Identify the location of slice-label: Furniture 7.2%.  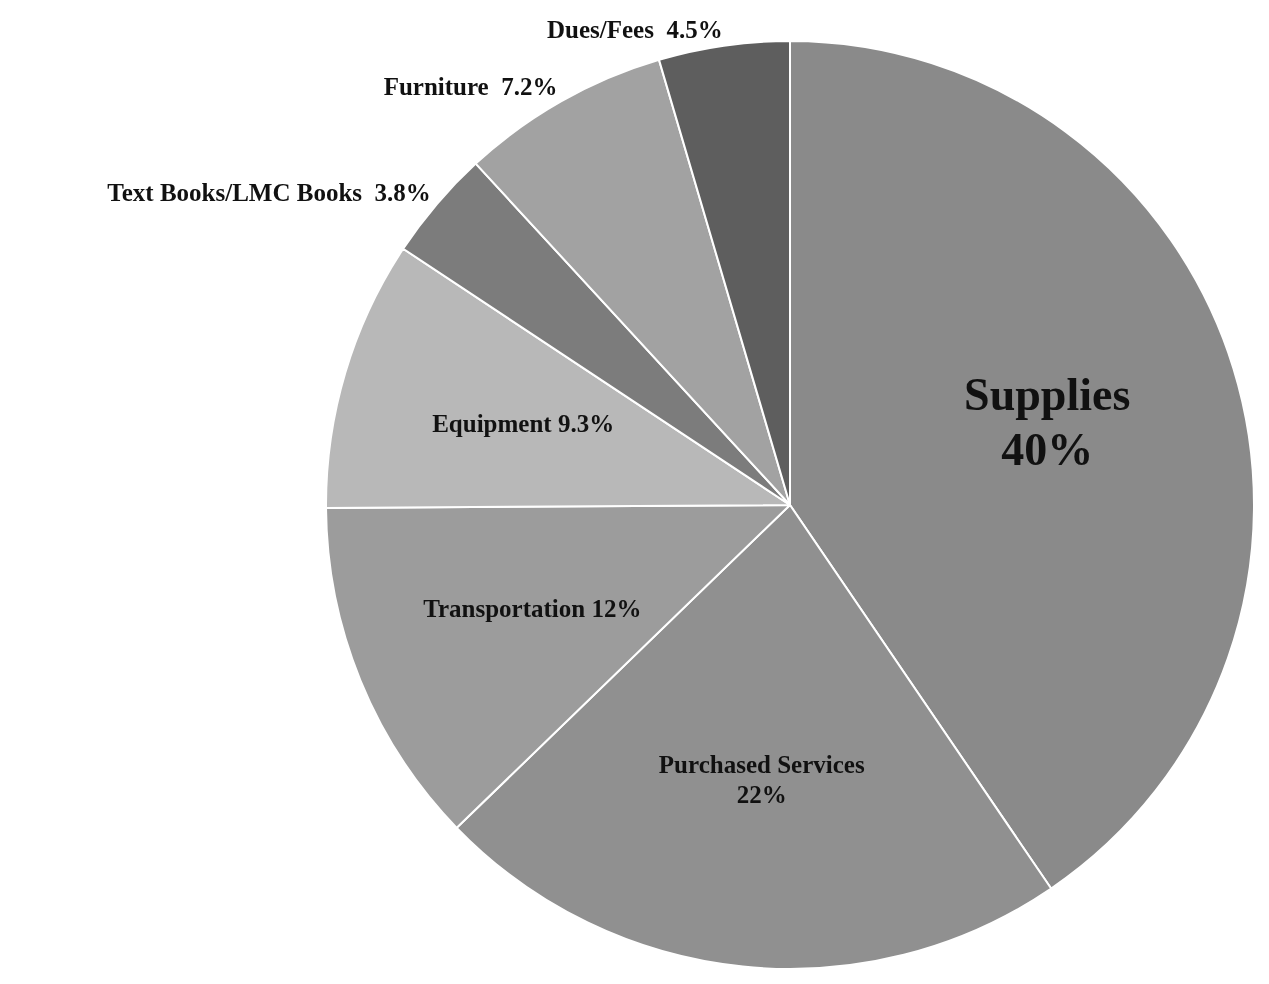
(470, 87).